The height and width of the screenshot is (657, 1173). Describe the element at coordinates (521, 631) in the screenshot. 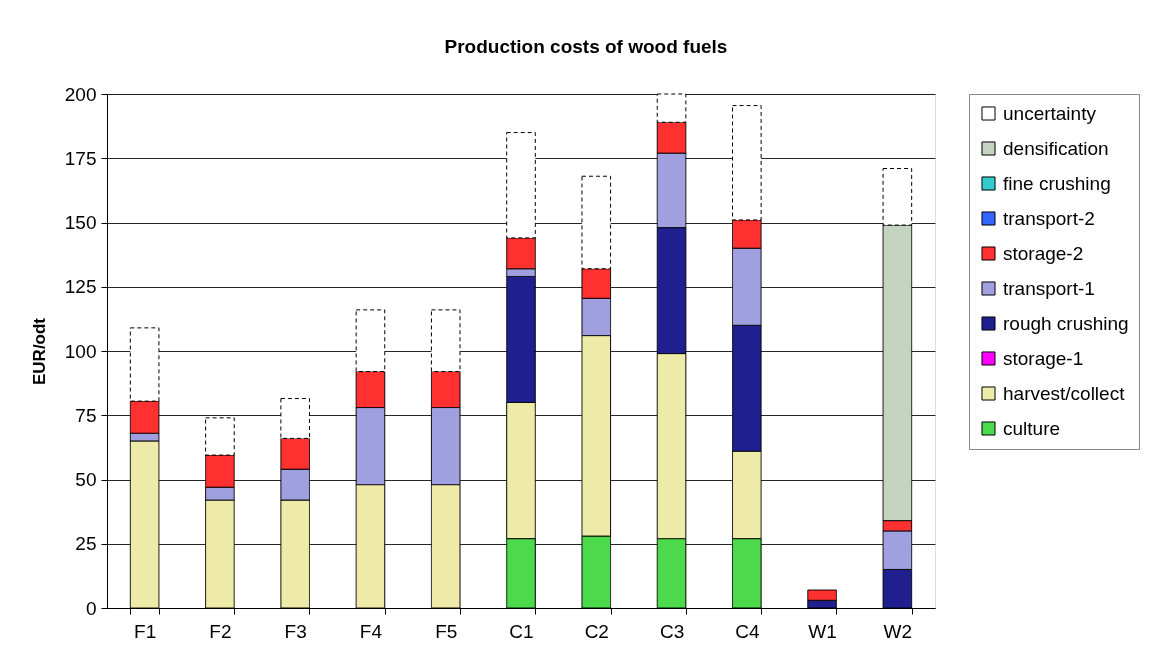

I see `x-tick-label: C1` at that location.